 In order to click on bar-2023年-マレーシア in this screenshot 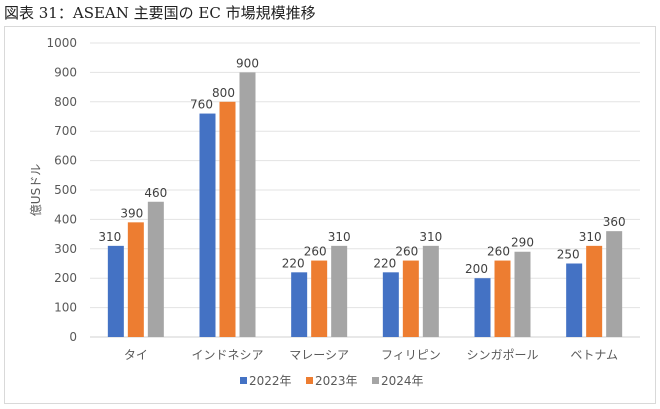, I will do `click(319, 298)`.